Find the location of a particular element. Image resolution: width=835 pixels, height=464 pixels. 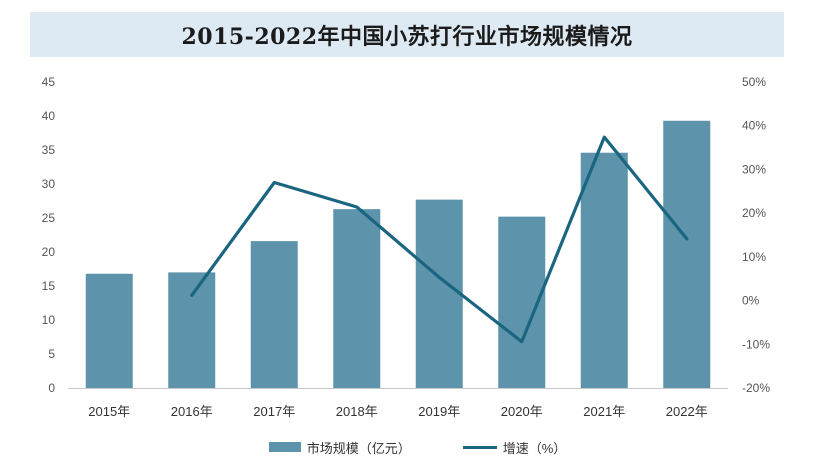

legend-line-swatch is located at coordinates (479, 447).